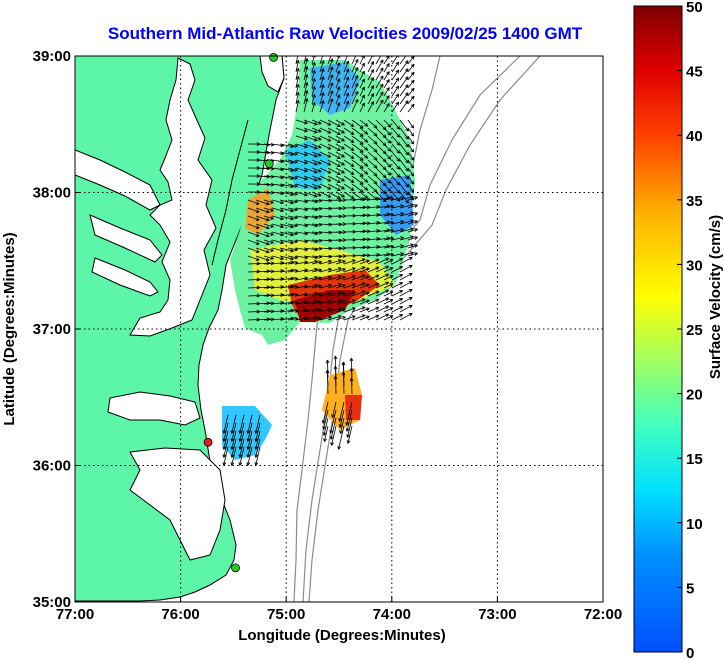  What do you see at coordinates (272, 74) in the screenshot?
I see `delaware-bay` at bounding box center [272, 74].